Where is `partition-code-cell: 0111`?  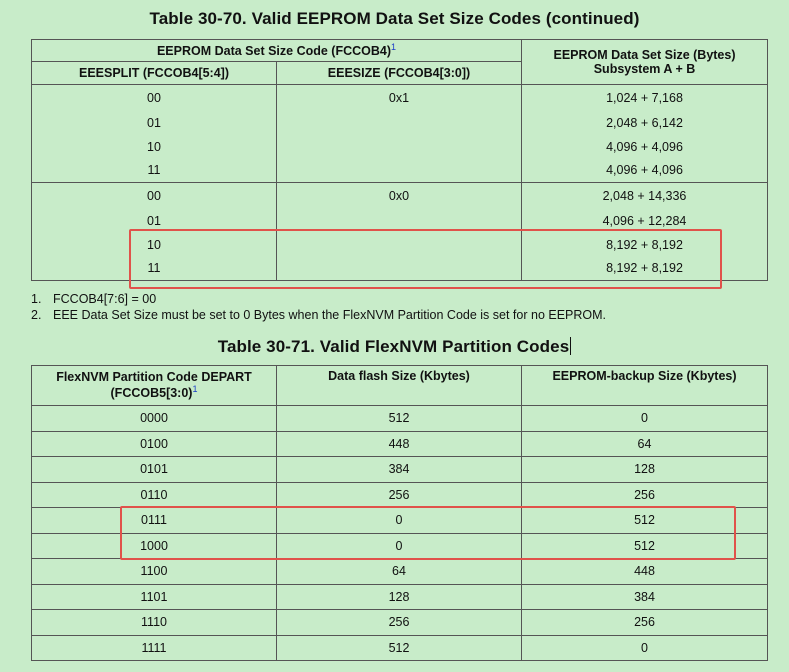 partition-code-cell: 0111 is located at coordinates (154, 520).